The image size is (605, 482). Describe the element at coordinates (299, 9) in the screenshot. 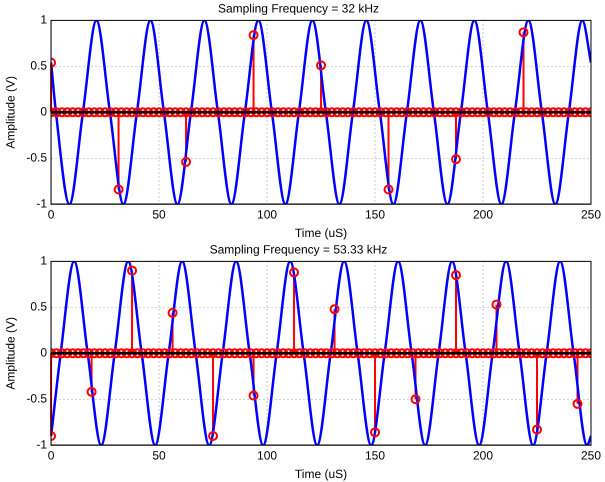

I see `chart-title: Sampling Frequency = 32 kHz` at that location.